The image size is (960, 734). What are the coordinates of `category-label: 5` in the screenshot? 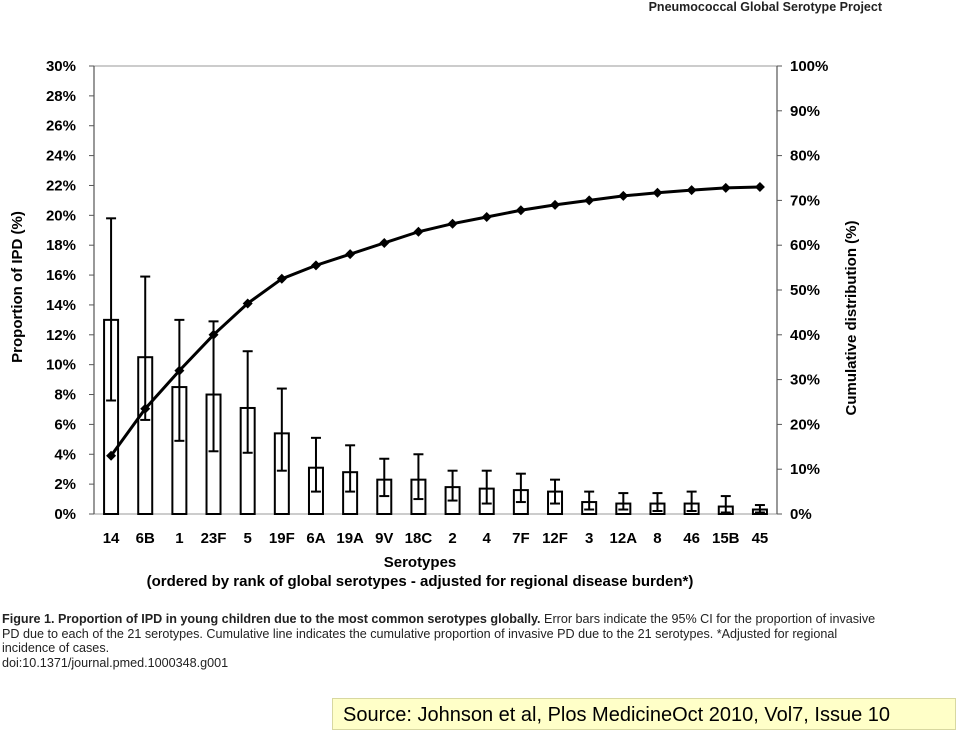 It's located at (248, 538).